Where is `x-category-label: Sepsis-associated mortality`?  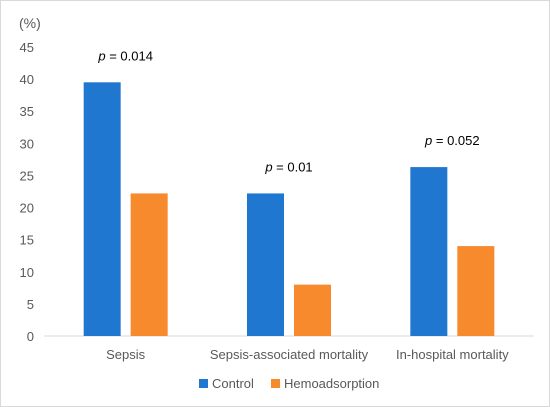 x-category-label: Sepsis-associated mortality is located at coordinates (289, 354).